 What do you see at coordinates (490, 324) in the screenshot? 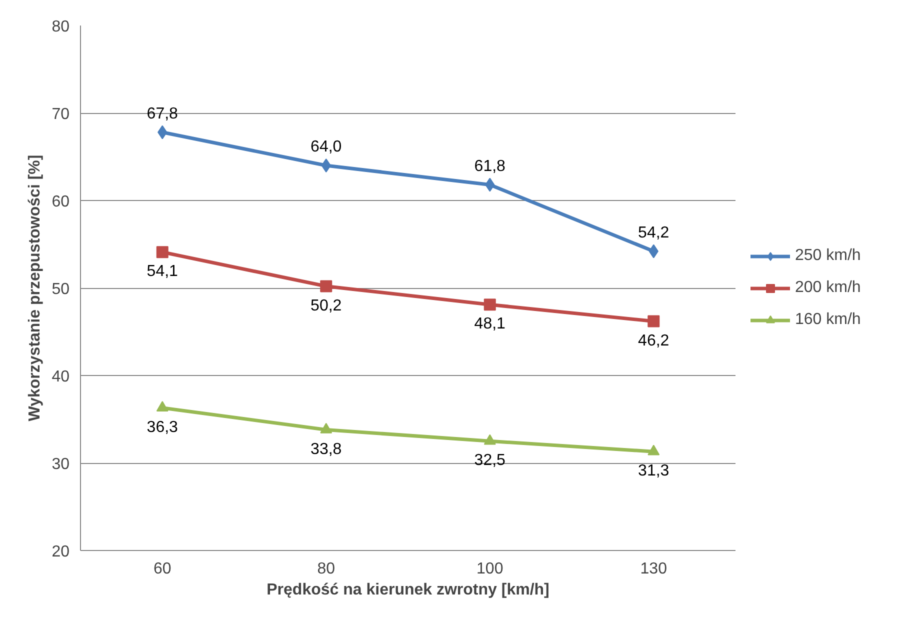
I see `data-label: 48,1` at bounding box center [490, 324].